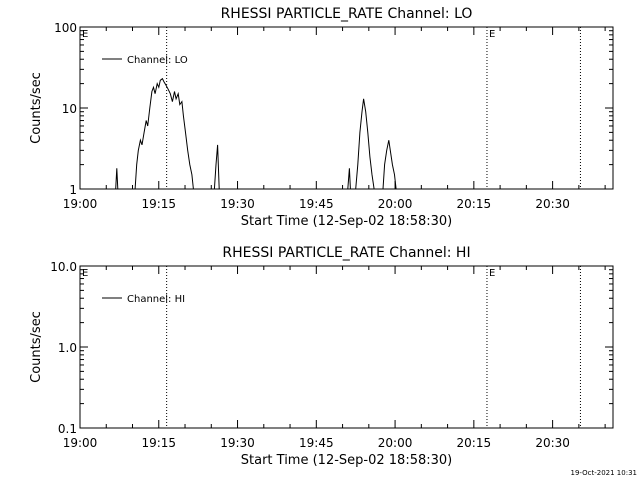 The width and height of the screenshot is (640, 480). I want to click on legend-label: Channel: LO, so click(157, 60).